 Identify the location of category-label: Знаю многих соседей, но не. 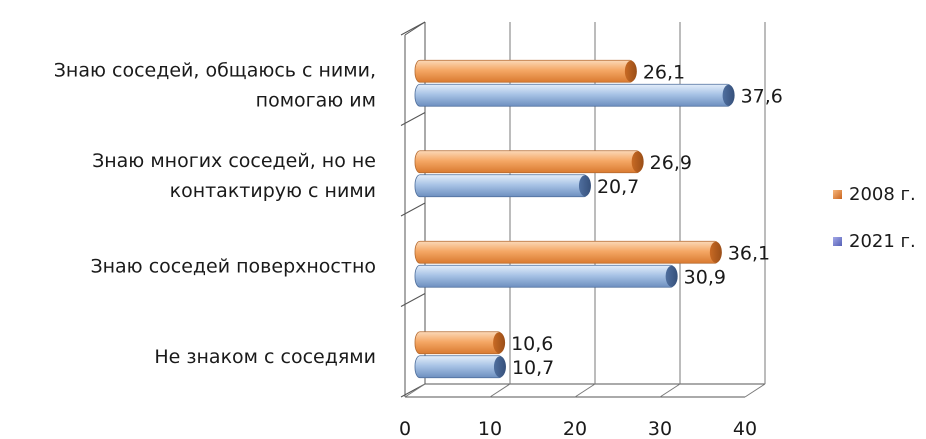
(234, 161).